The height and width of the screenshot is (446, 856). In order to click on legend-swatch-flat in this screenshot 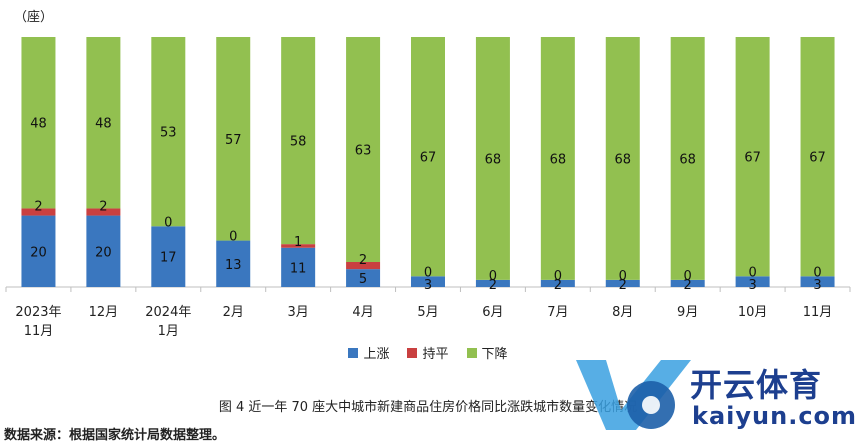, I will do `click(412, 352)`.